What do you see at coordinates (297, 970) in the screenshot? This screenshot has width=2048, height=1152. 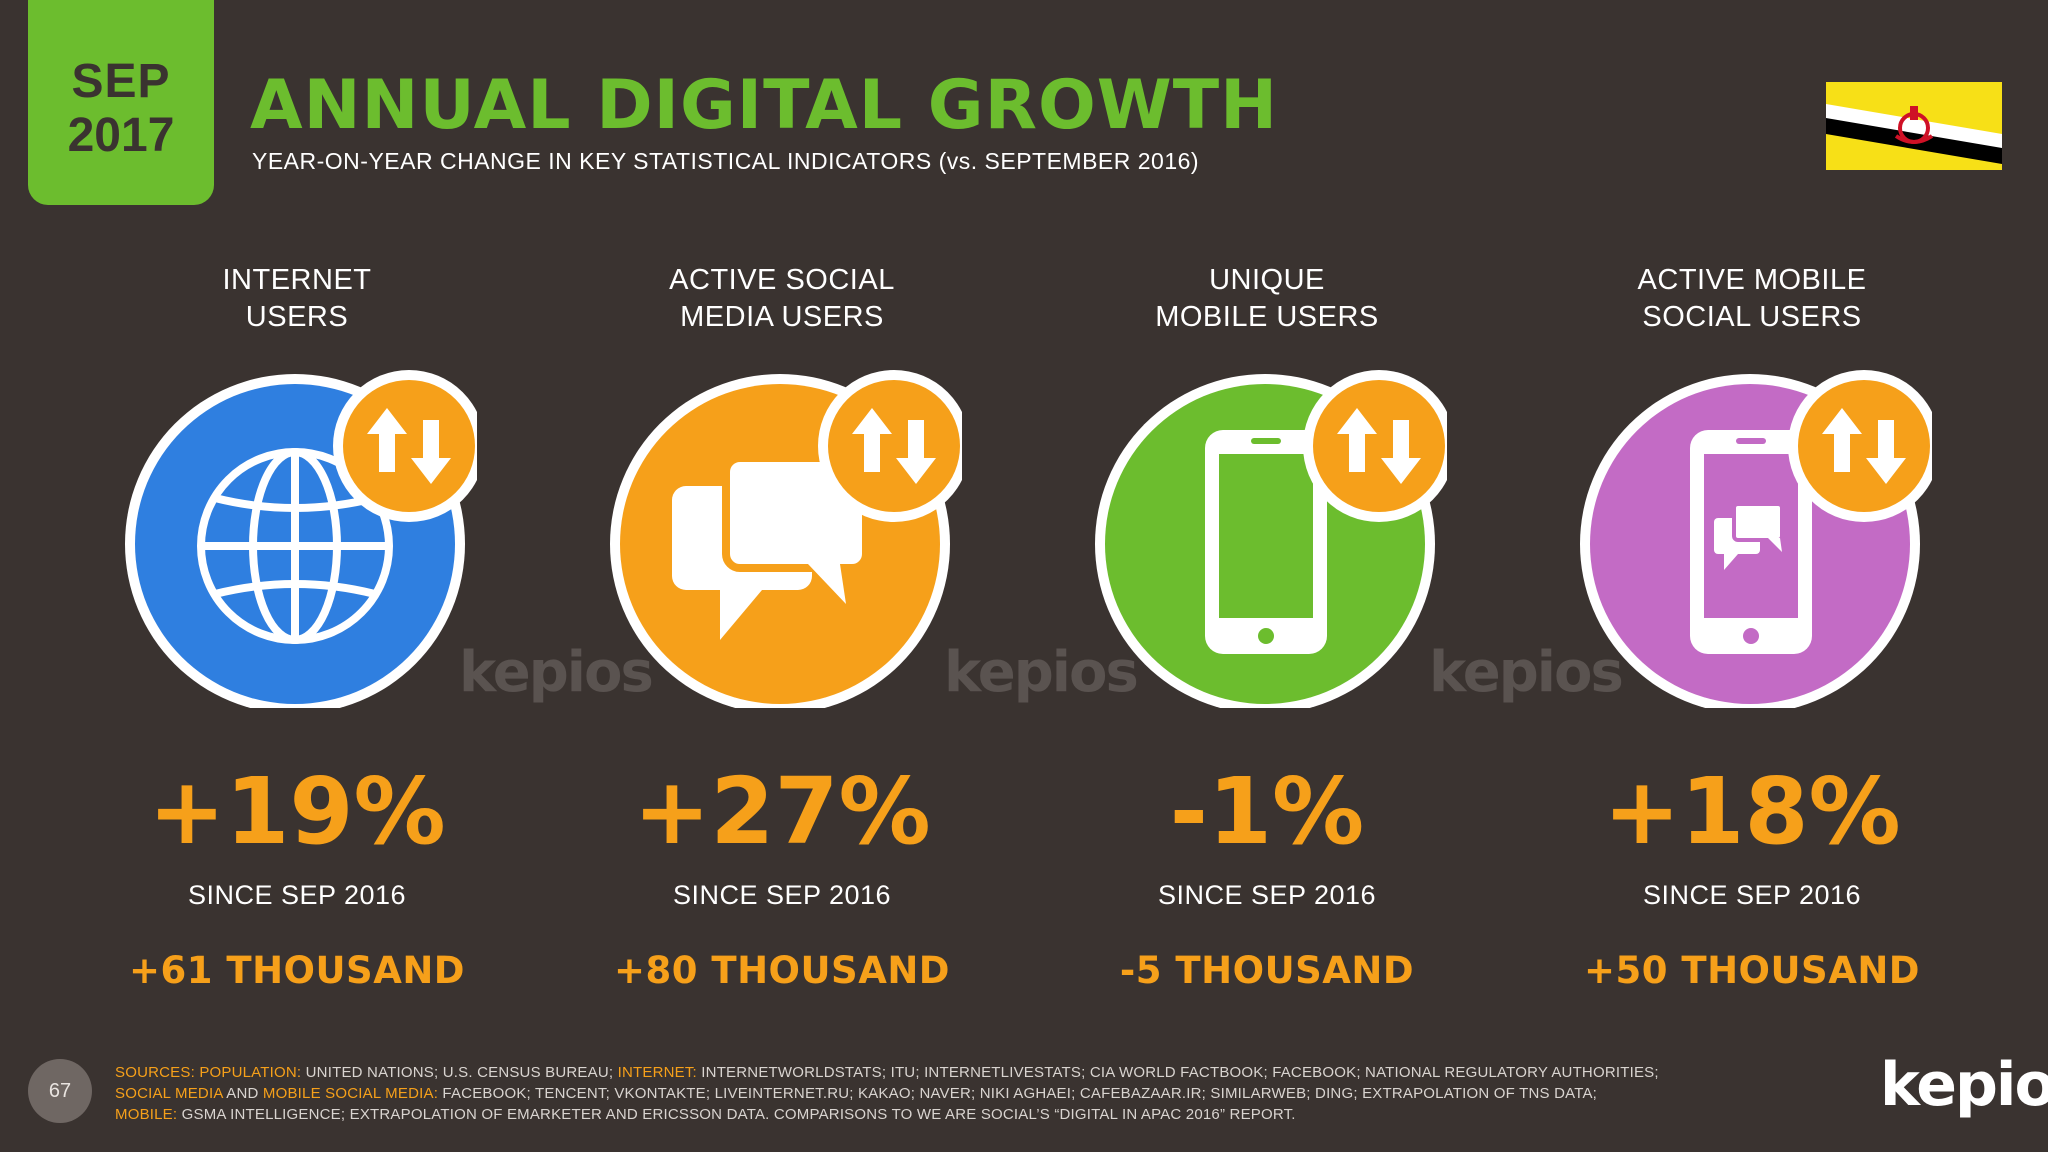 I see `stat-absolute: +61 THOUSAND` at bounding box center [297, 970].